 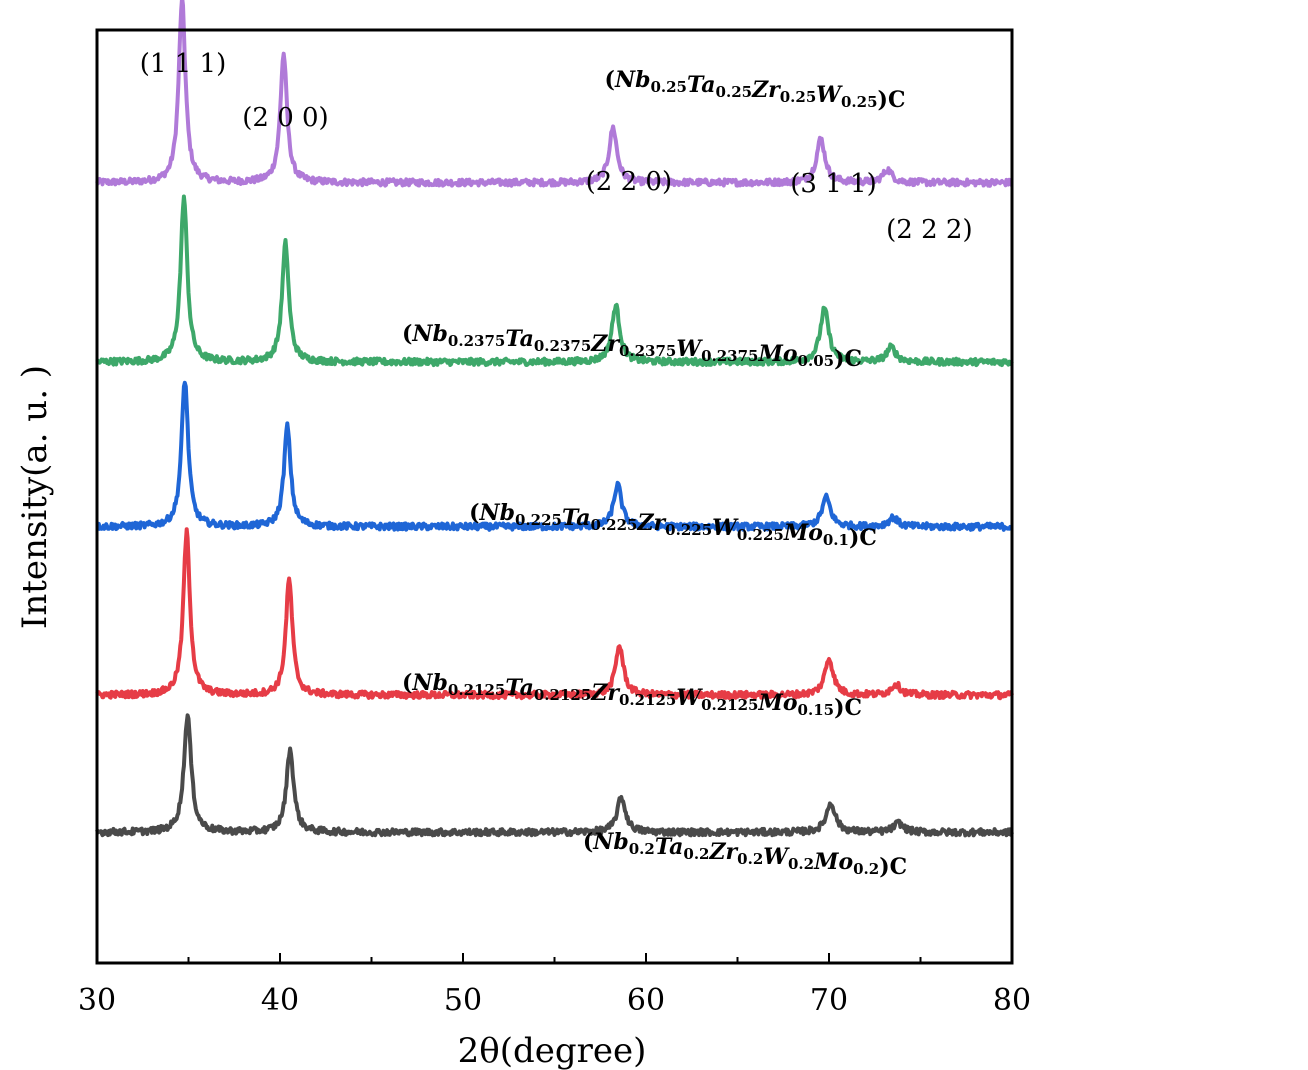 I want to click on x-axis: 30 40 50 60 70 80, so click(x=554, y=985).